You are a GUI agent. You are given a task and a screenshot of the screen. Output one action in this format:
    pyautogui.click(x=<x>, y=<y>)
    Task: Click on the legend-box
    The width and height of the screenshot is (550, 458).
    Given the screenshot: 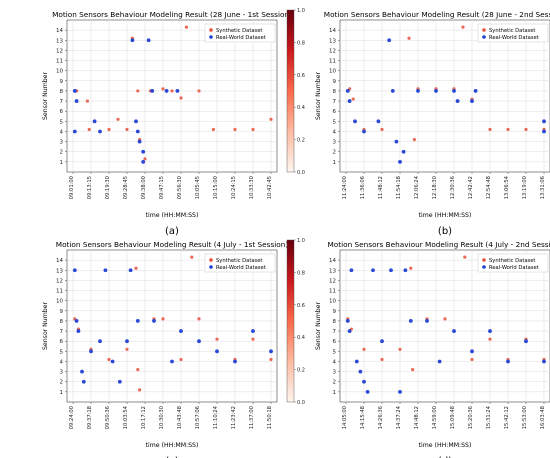 What is the action you would take?
    pyautogui.click(x=240, y=263)
    